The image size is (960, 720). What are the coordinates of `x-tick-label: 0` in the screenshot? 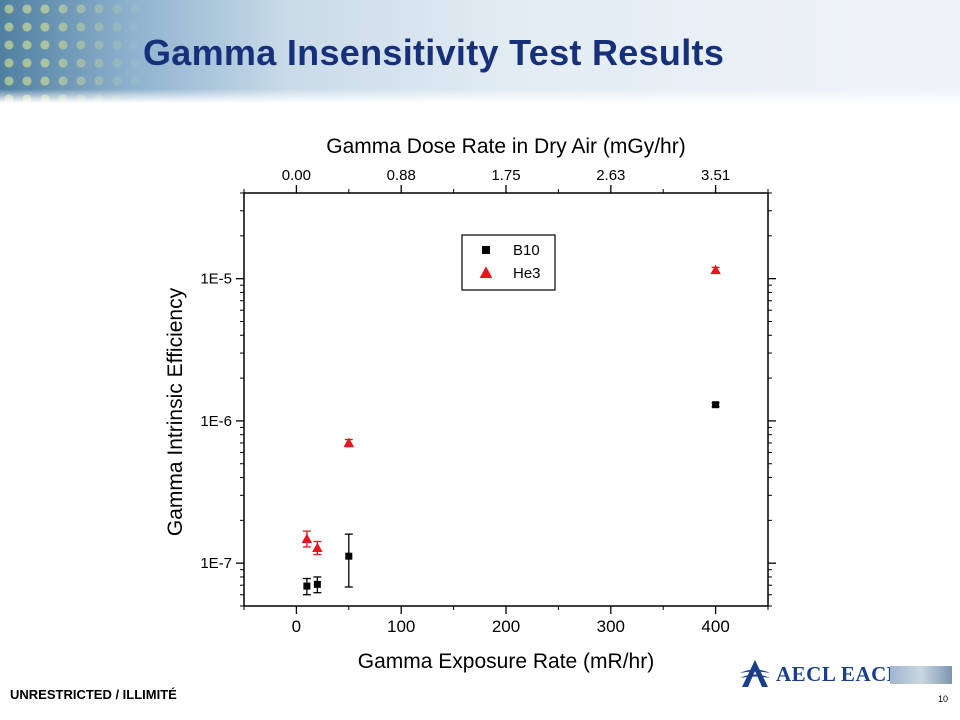 It's located at (296, 626).